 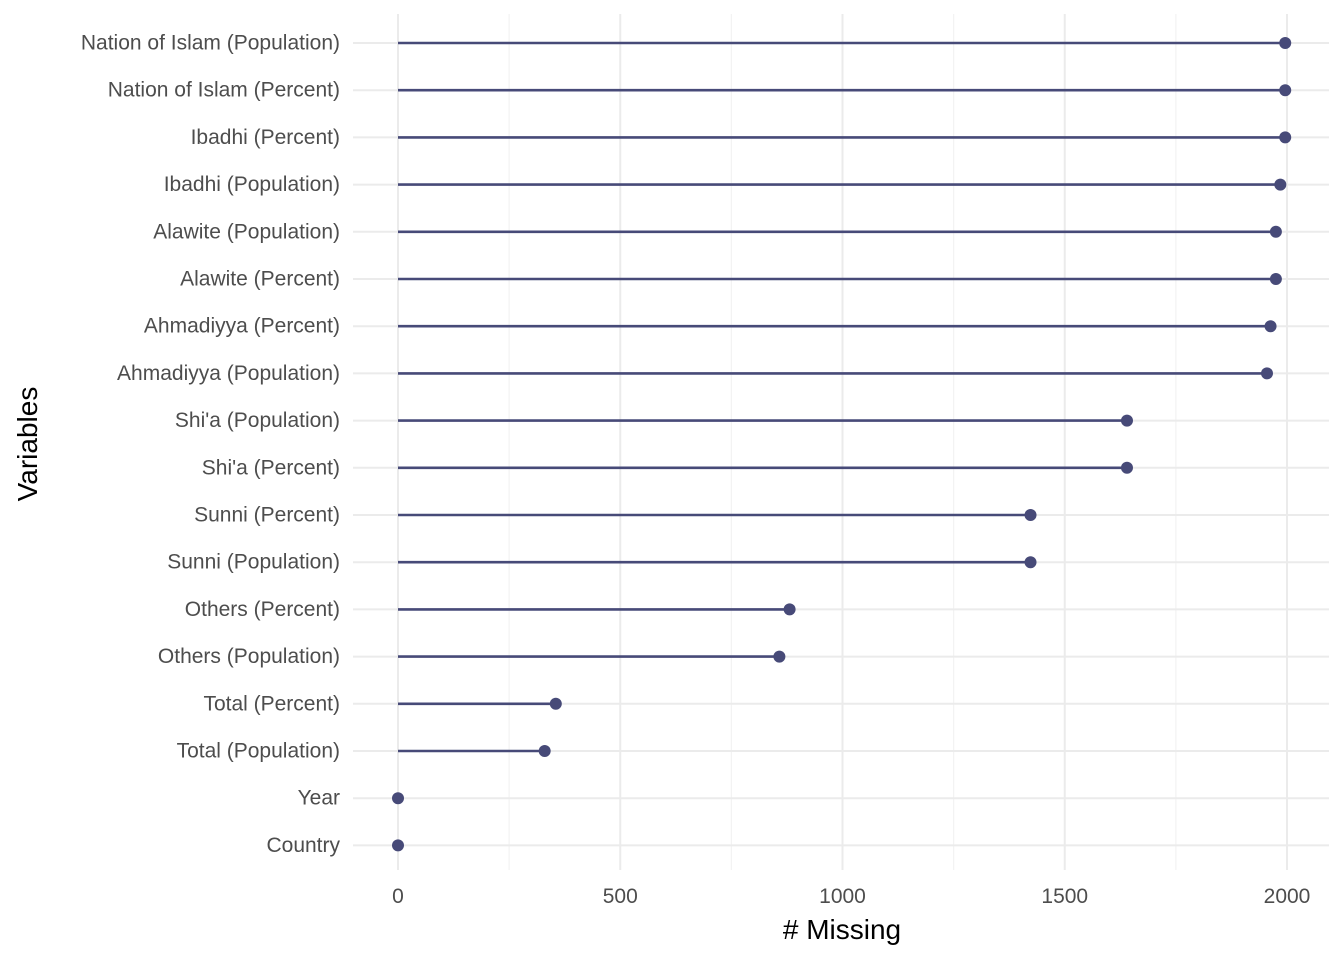 I want to click on y-tick-label: Others (Population), so click(x=249, y=656).